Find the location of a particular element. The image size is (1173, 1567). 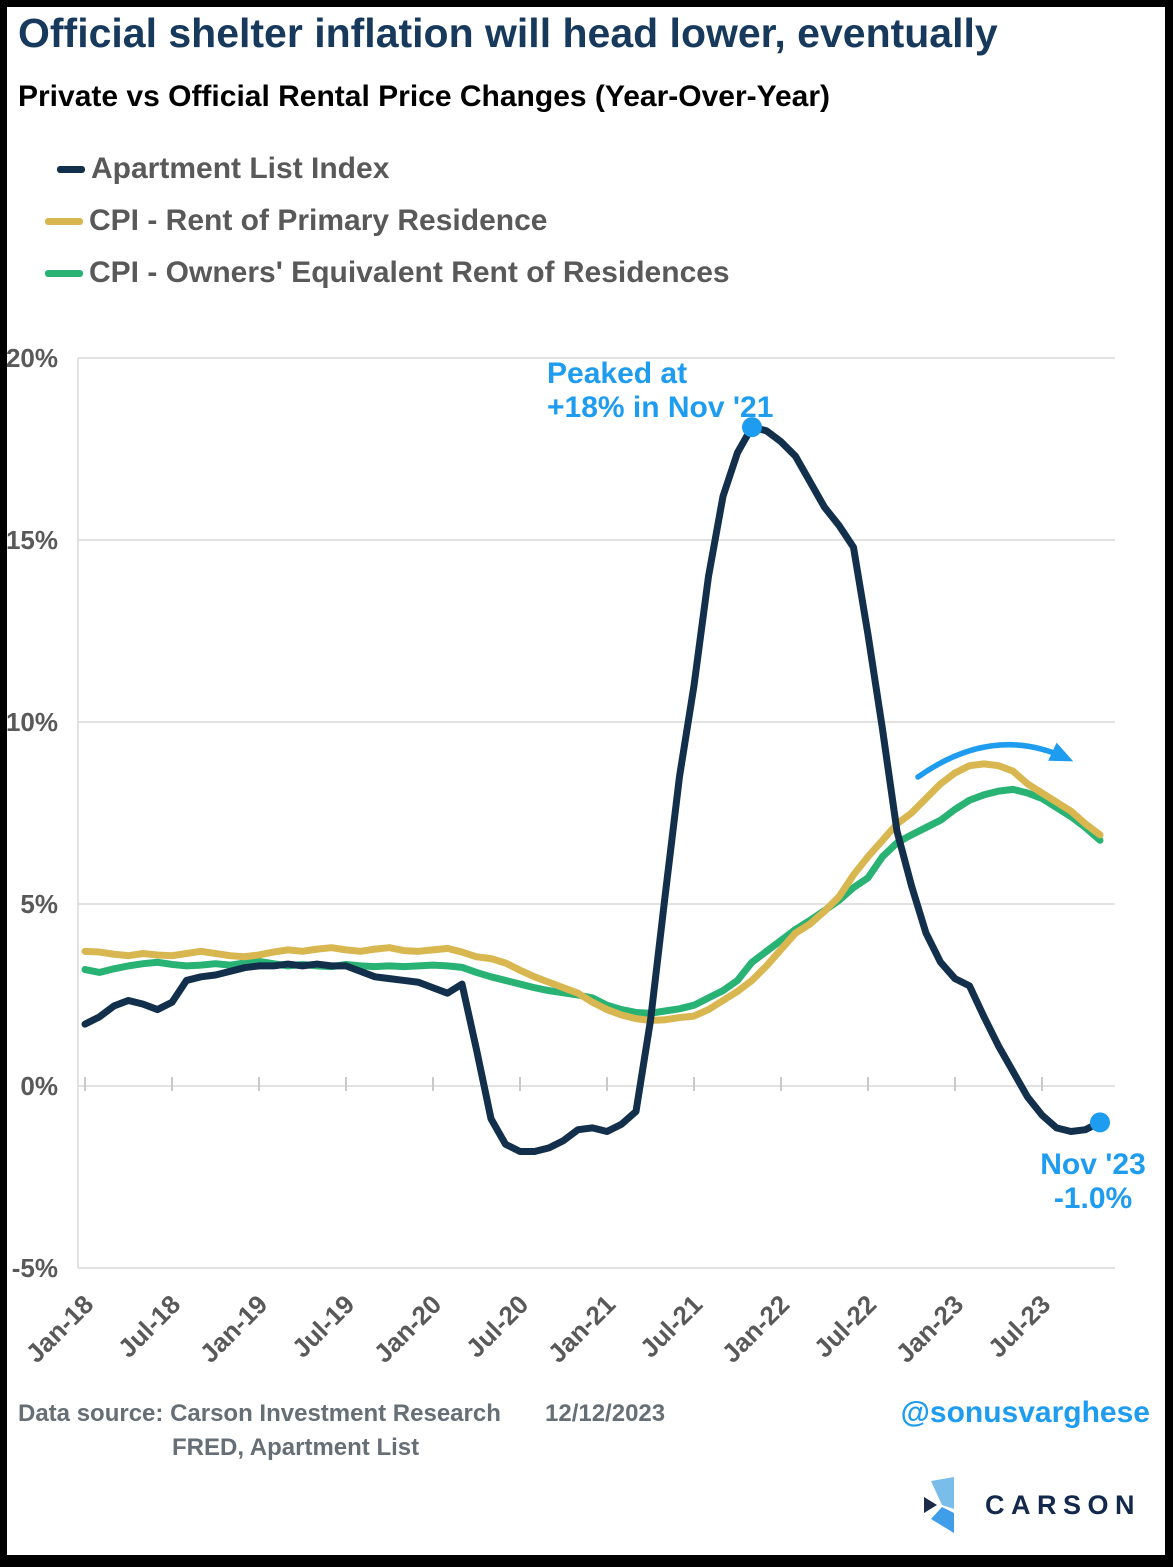

y-axis-tick-label: 10% is located at coordinates (32, 722).